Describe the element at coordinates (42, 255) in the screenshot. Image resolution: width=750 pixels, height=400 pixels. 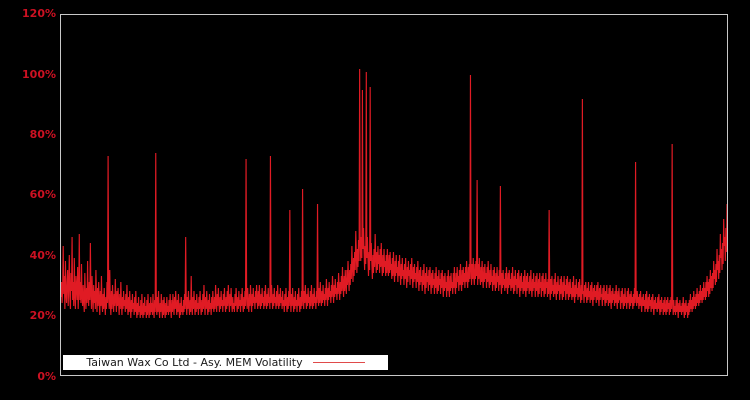
I see `y-axis-tick-40: 40%` at that location.